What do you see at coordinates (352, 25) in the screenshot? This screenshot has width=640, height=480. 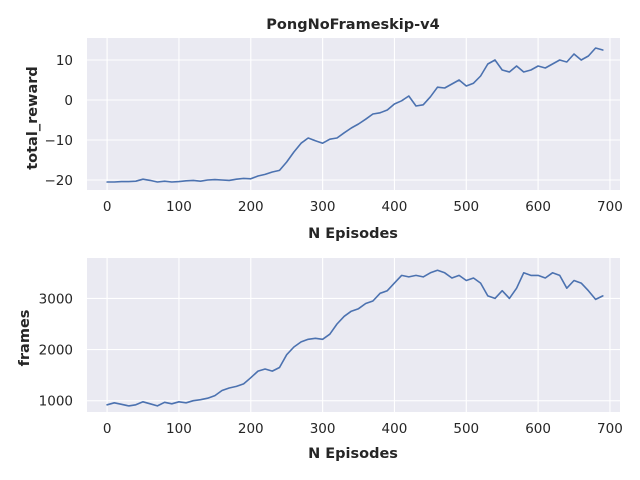 I see `chart-title: PongNoFrameskip-v4` at bounding box center [352, 25].